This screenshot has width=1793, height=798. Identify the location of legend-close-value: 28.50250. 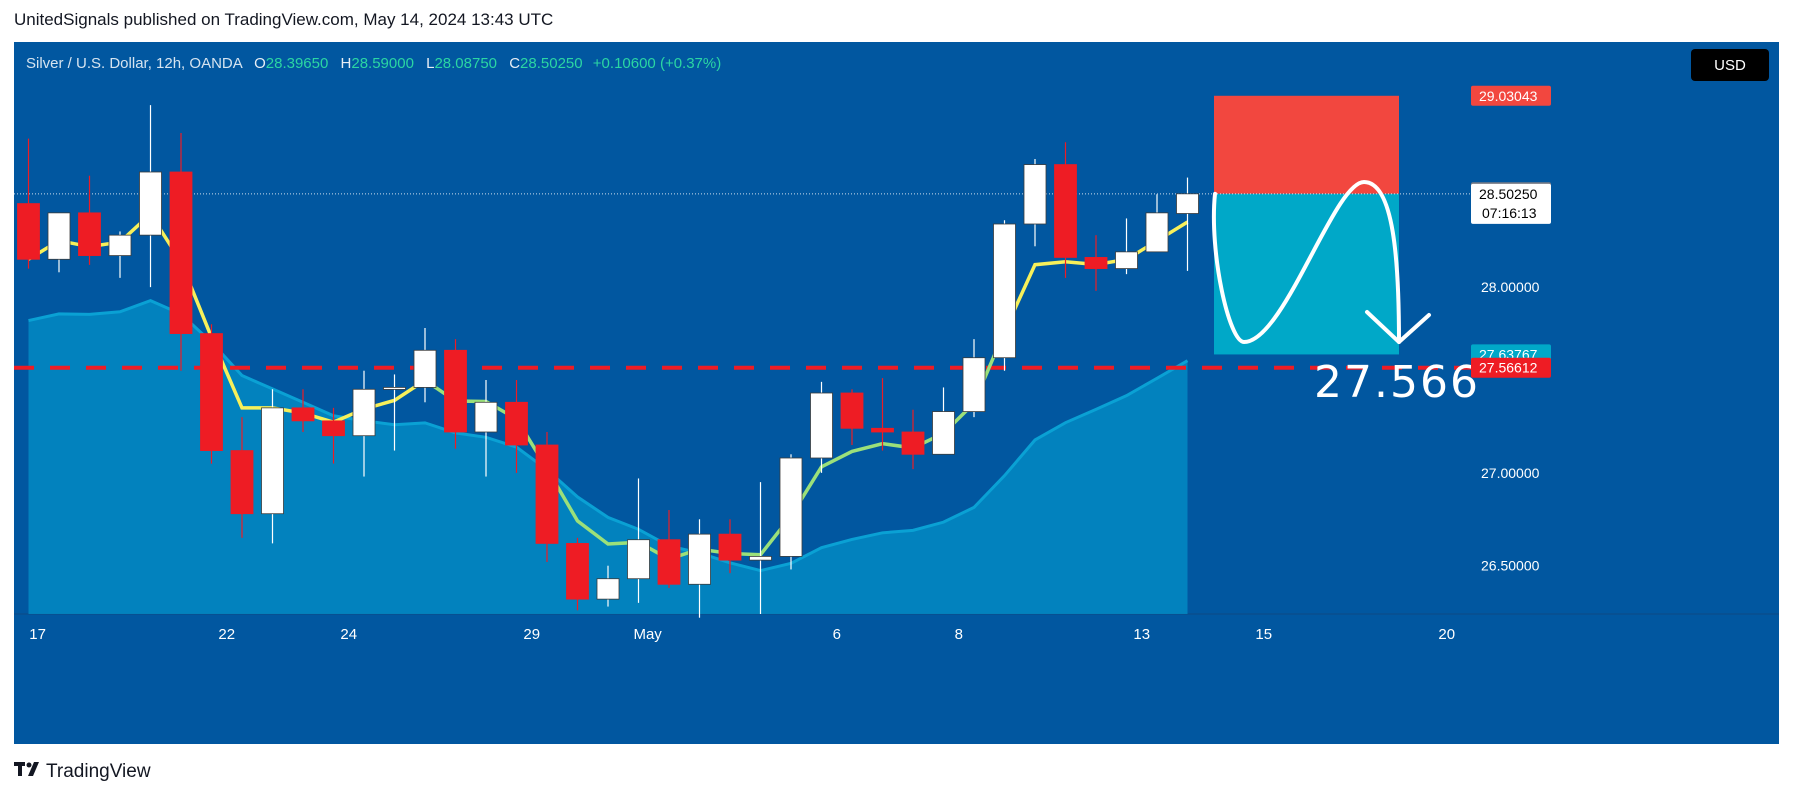
(551, 63).